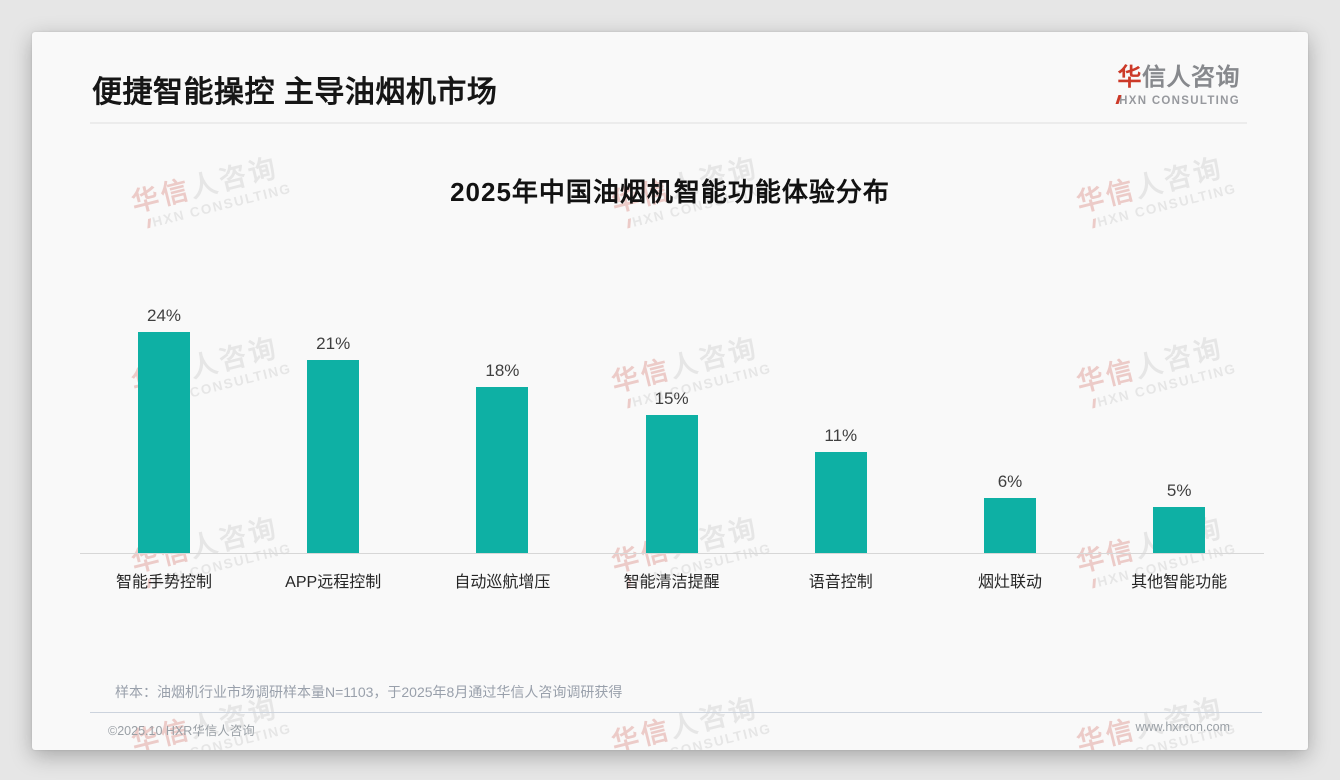  I want to click on bar-value-label: 24%, so click(164, 316).